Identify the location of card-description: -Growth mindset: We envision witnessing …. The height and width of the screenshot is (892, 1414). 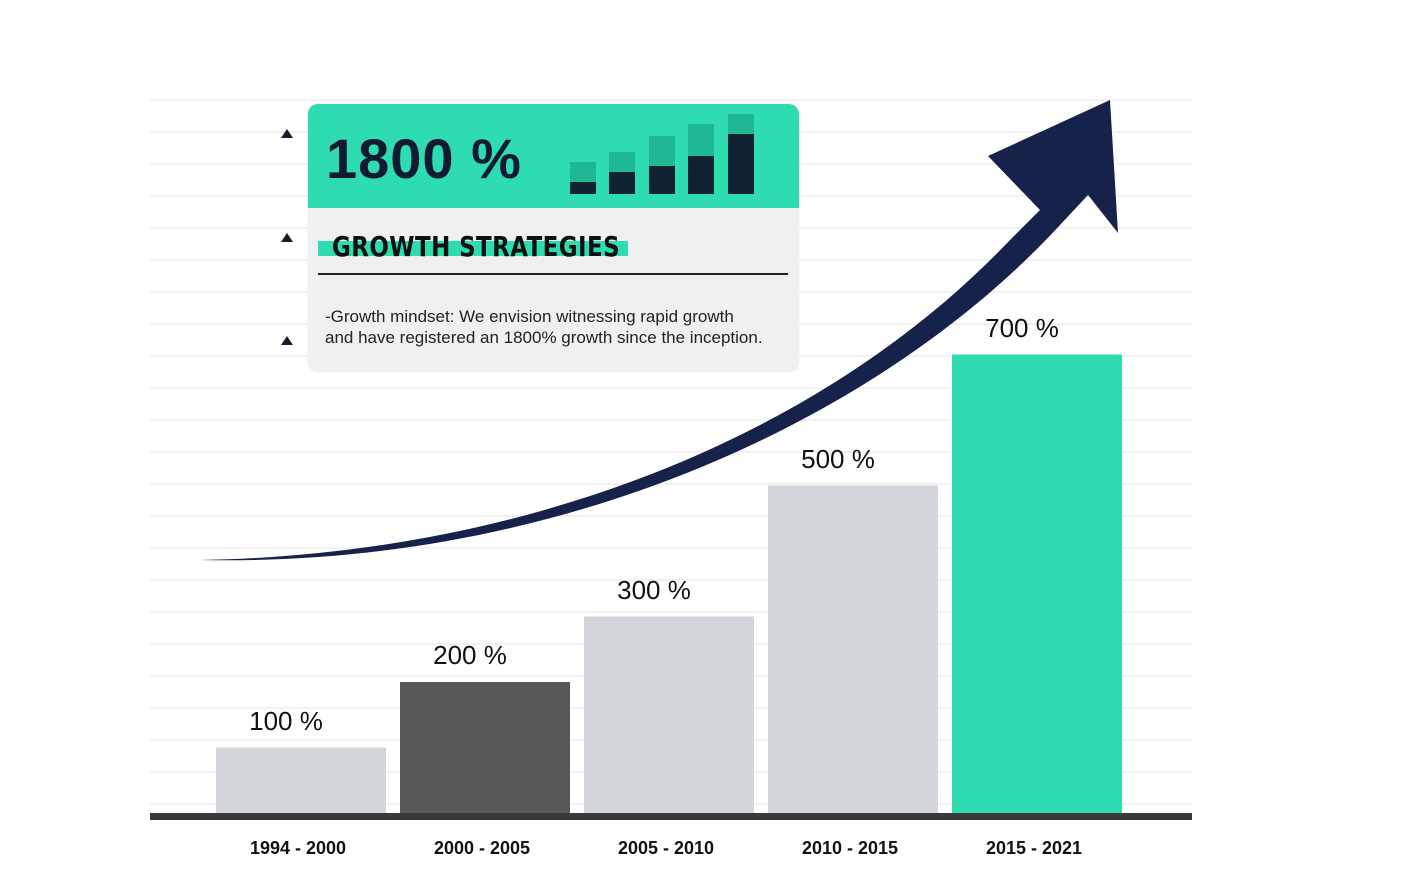
(560, 327).